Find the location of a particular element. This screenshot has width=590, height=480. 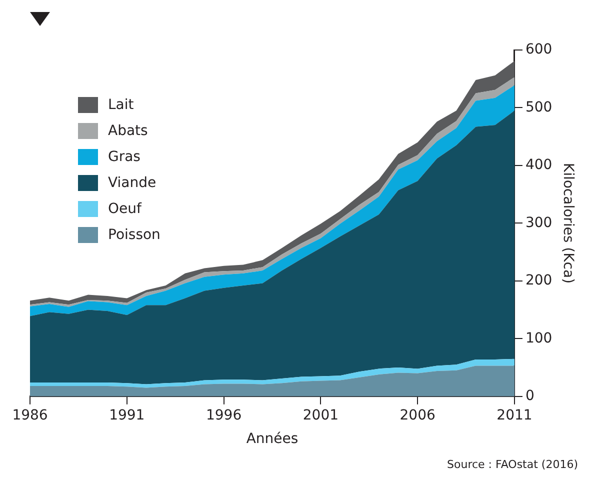

y-tick-label: 200 is located at coordinates (538, 280).